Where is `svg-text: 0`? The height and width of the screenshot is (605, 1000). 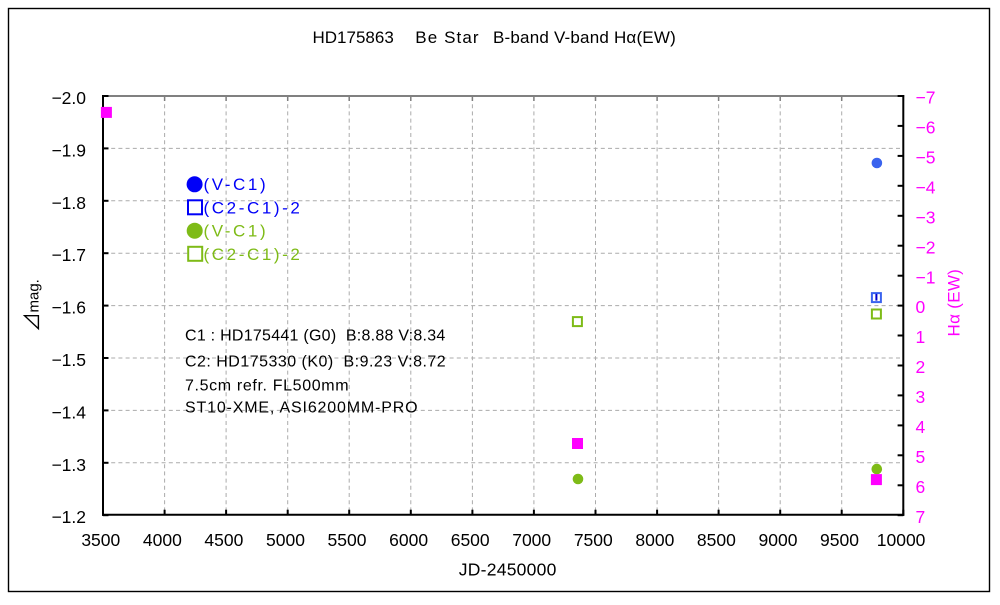 svg-text: 0 is located at coordinates (921, 307).